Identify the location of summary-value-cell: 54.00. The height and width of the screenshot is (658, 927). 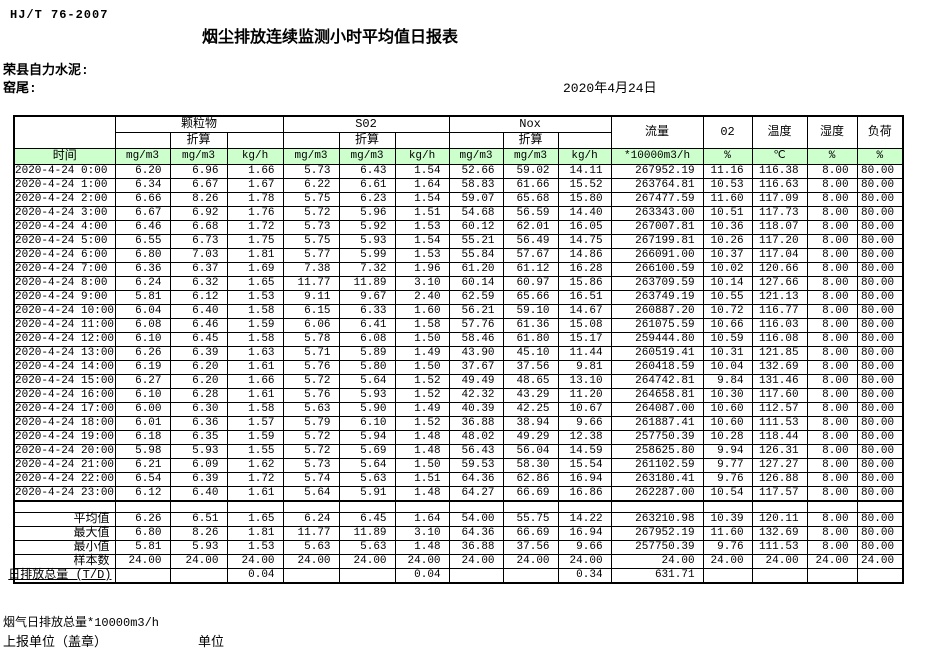
(476, 519).